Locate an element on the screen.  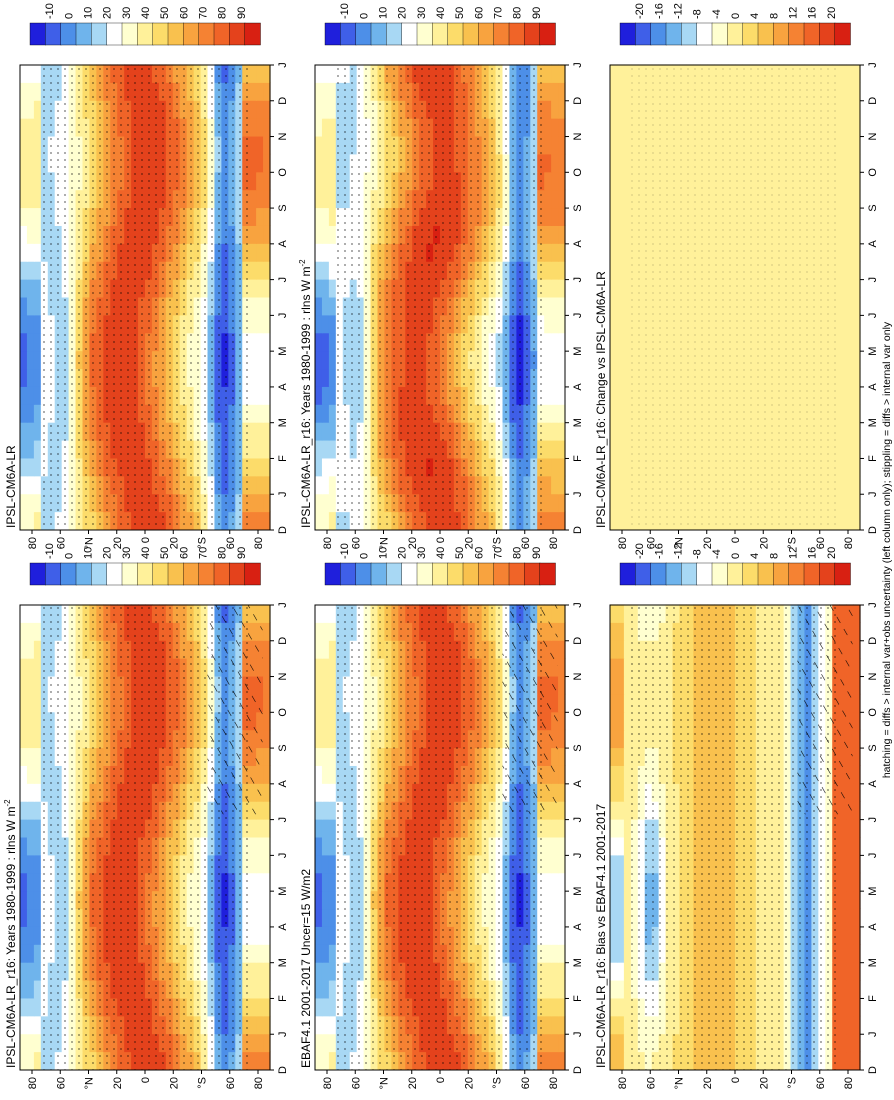
x-tick-label: A is located at coordinates (283, 927).